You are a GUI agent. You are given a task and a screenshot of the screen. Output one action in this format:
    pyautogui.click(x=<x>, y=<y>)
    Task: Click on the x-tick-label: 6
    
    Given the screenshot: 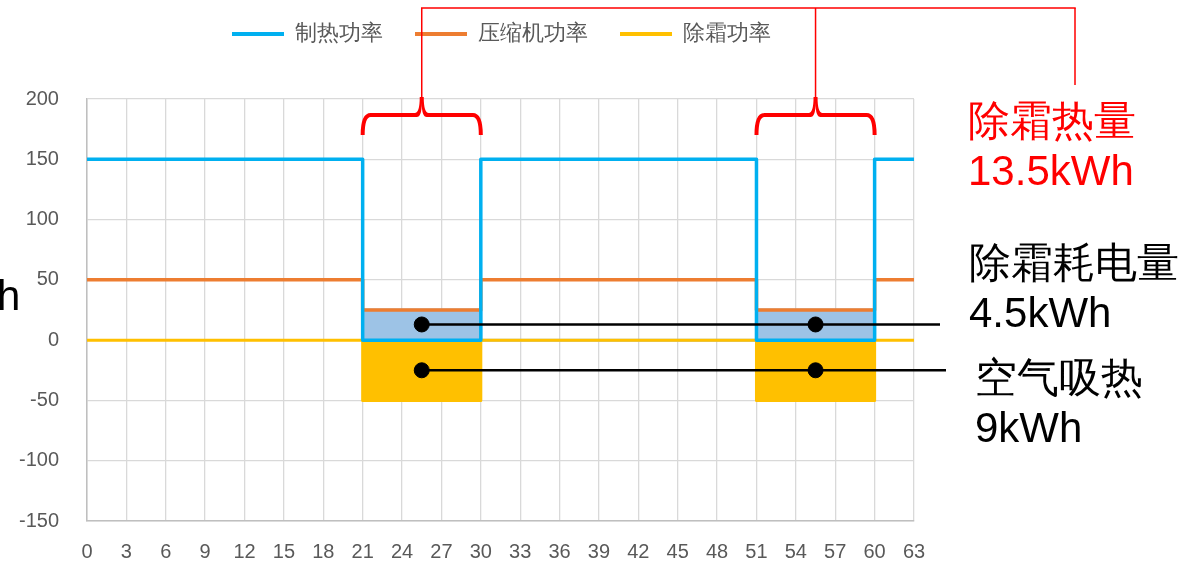 What is the action you would take?
    pyautogui.click(x=166, y=550)
    